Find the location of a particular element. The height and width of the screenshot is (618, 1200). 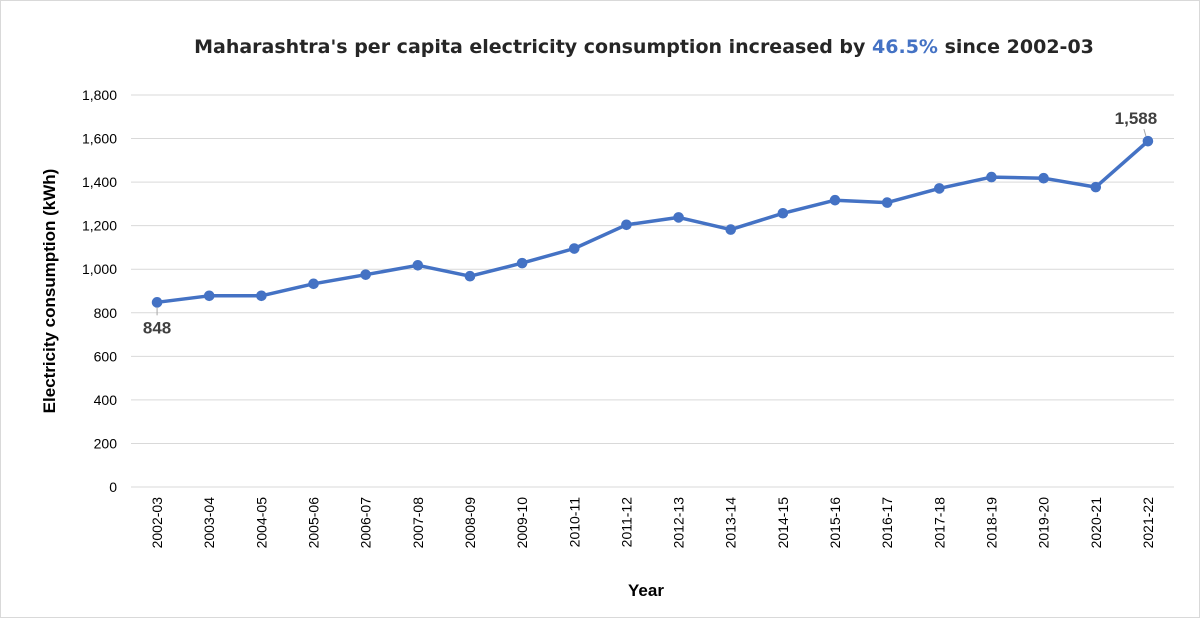

y-tick-label: 1,400 is located at coordinates (99, 182).